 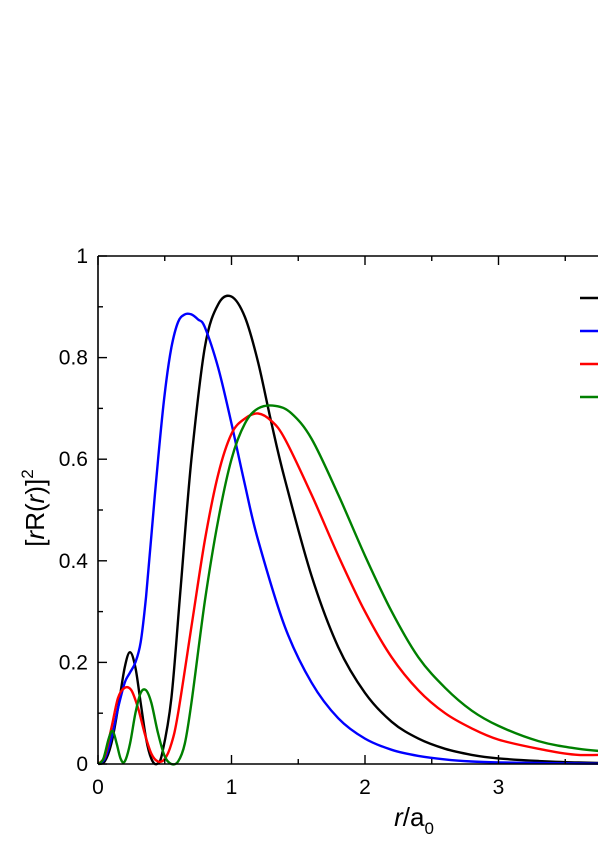 I want to click on y-axis-title-open: [, so click(x=35, y=543).